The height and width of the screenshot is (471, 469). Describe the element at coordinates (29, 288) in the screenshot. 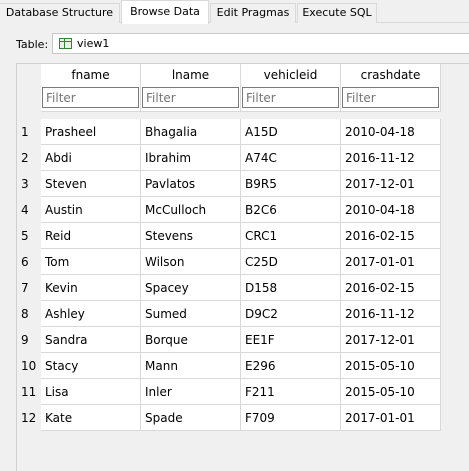

I see `row-number: 7` at that location.